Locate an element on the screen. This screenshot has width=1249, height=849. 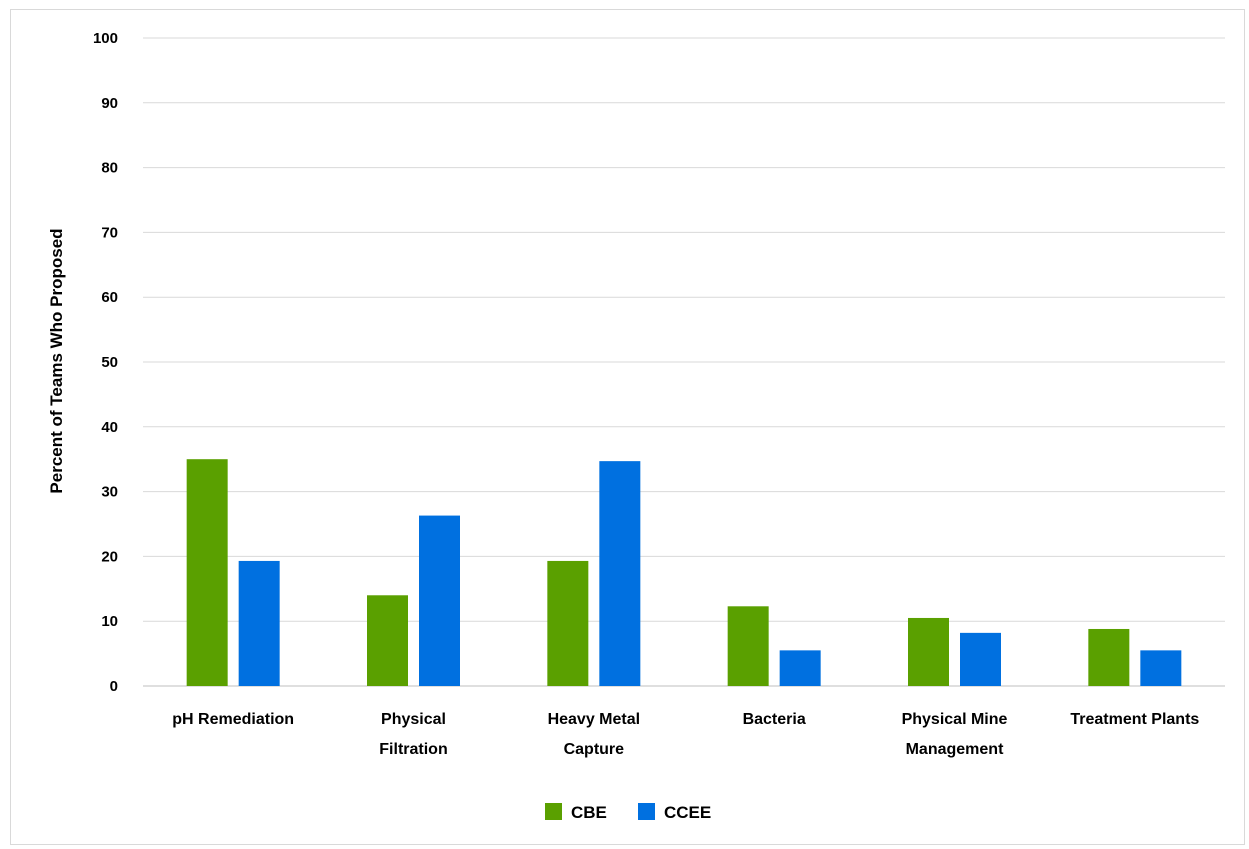
x-category-label: Capture is located at coordinates (594, 749).